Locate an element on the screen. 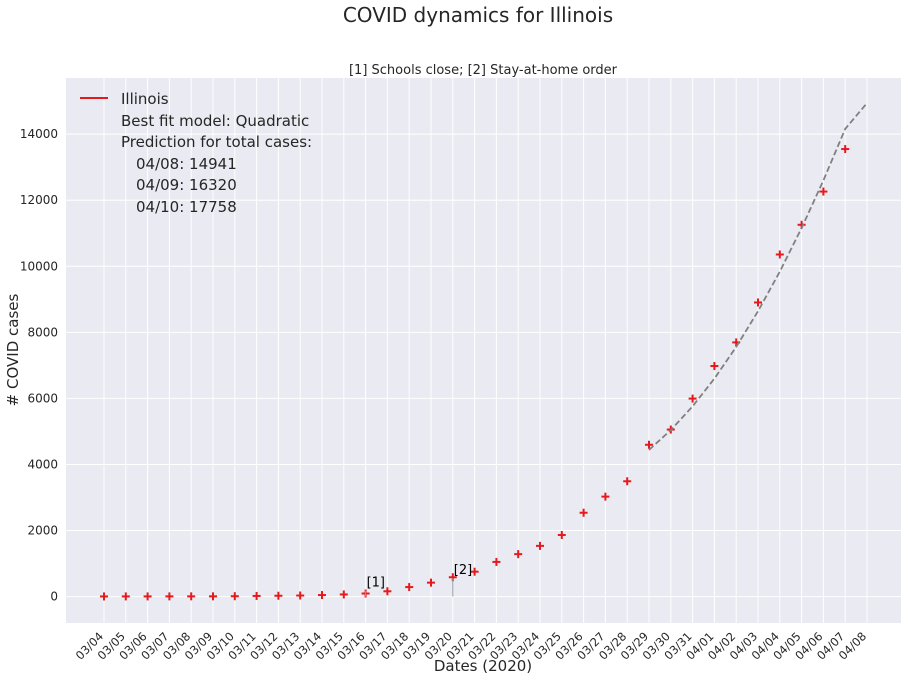 The image size is (909, 683). legend-line-3: 04/08: 14941 is located at coordinates (179, 164).